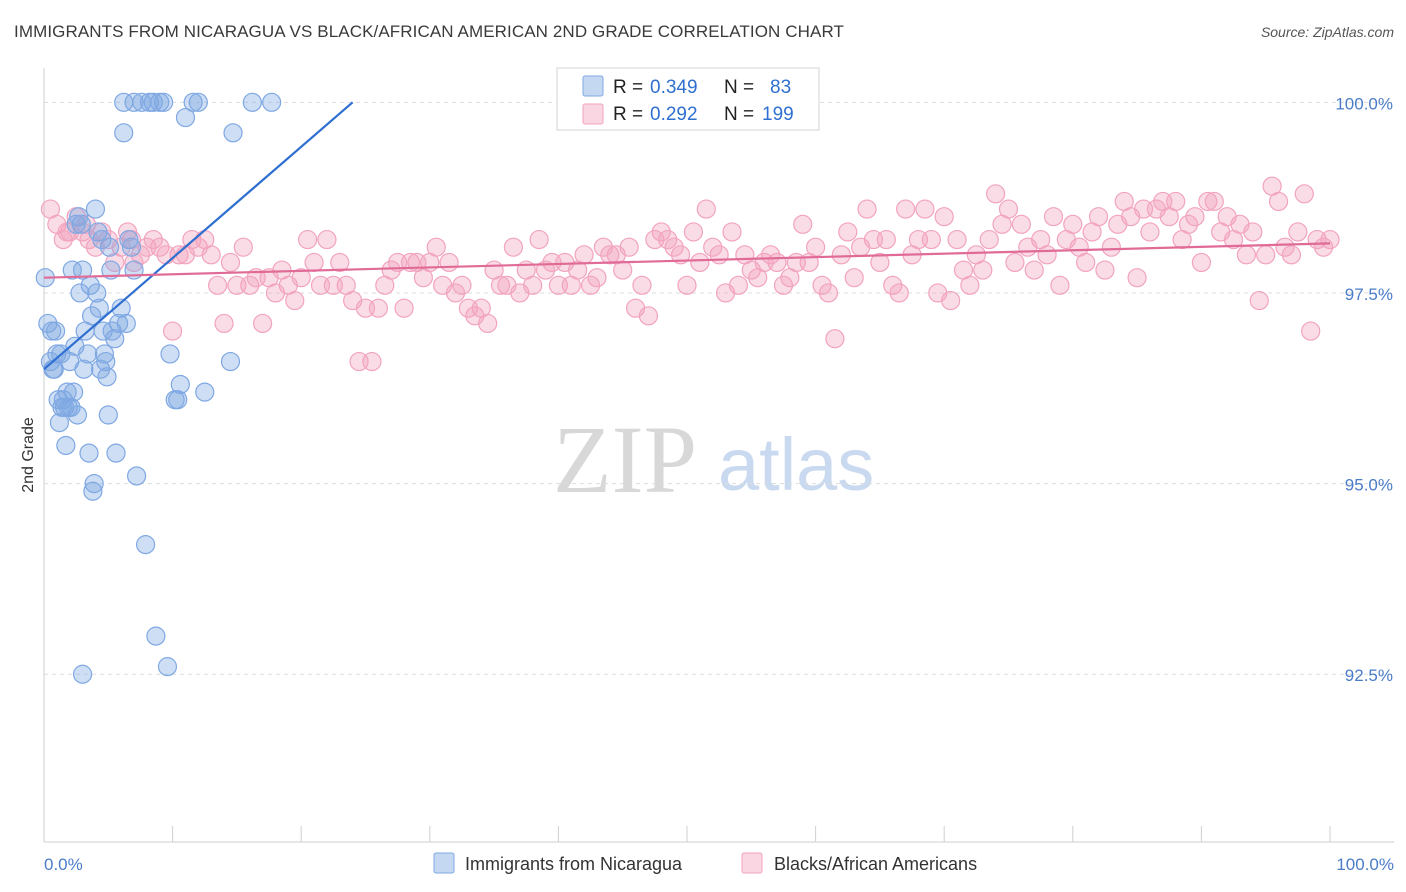  Describe the element at coordinates (198, 236) in the screenshot. I see `trend-line-nicaragua` at that location.